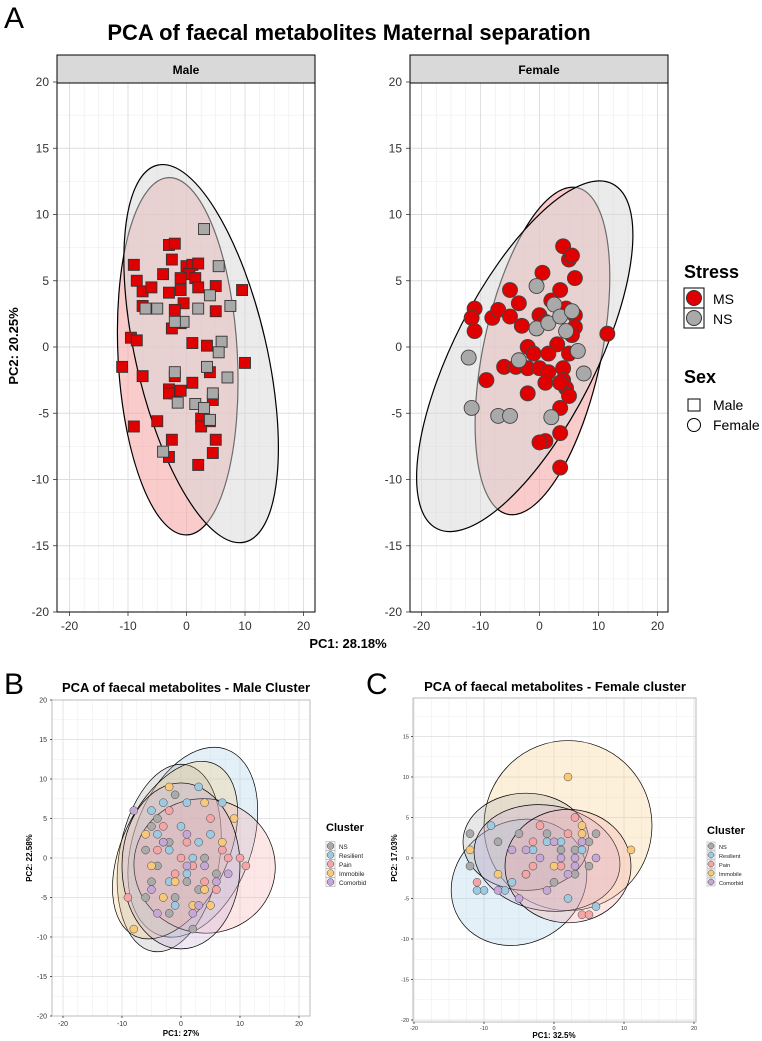 Image resolution: width=762 pixels, height=1041 pixels. Describe the element at coordinates (726, 831) in the screenshot. I see `legend-c-title: Cluster` at that location.